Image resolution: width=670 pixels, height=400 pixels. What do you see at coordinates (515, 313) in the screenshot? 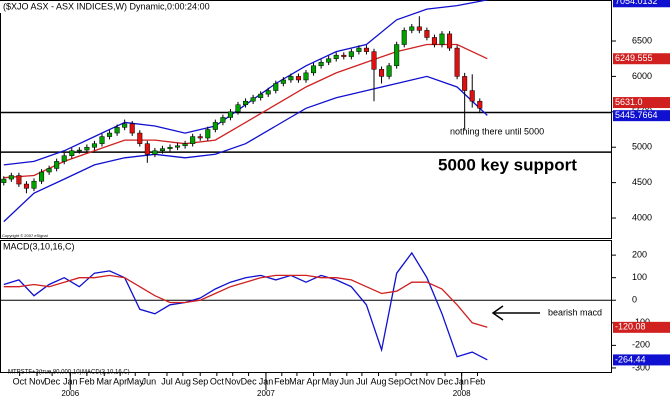
I see `arrow` at bounding box center [515, 313].